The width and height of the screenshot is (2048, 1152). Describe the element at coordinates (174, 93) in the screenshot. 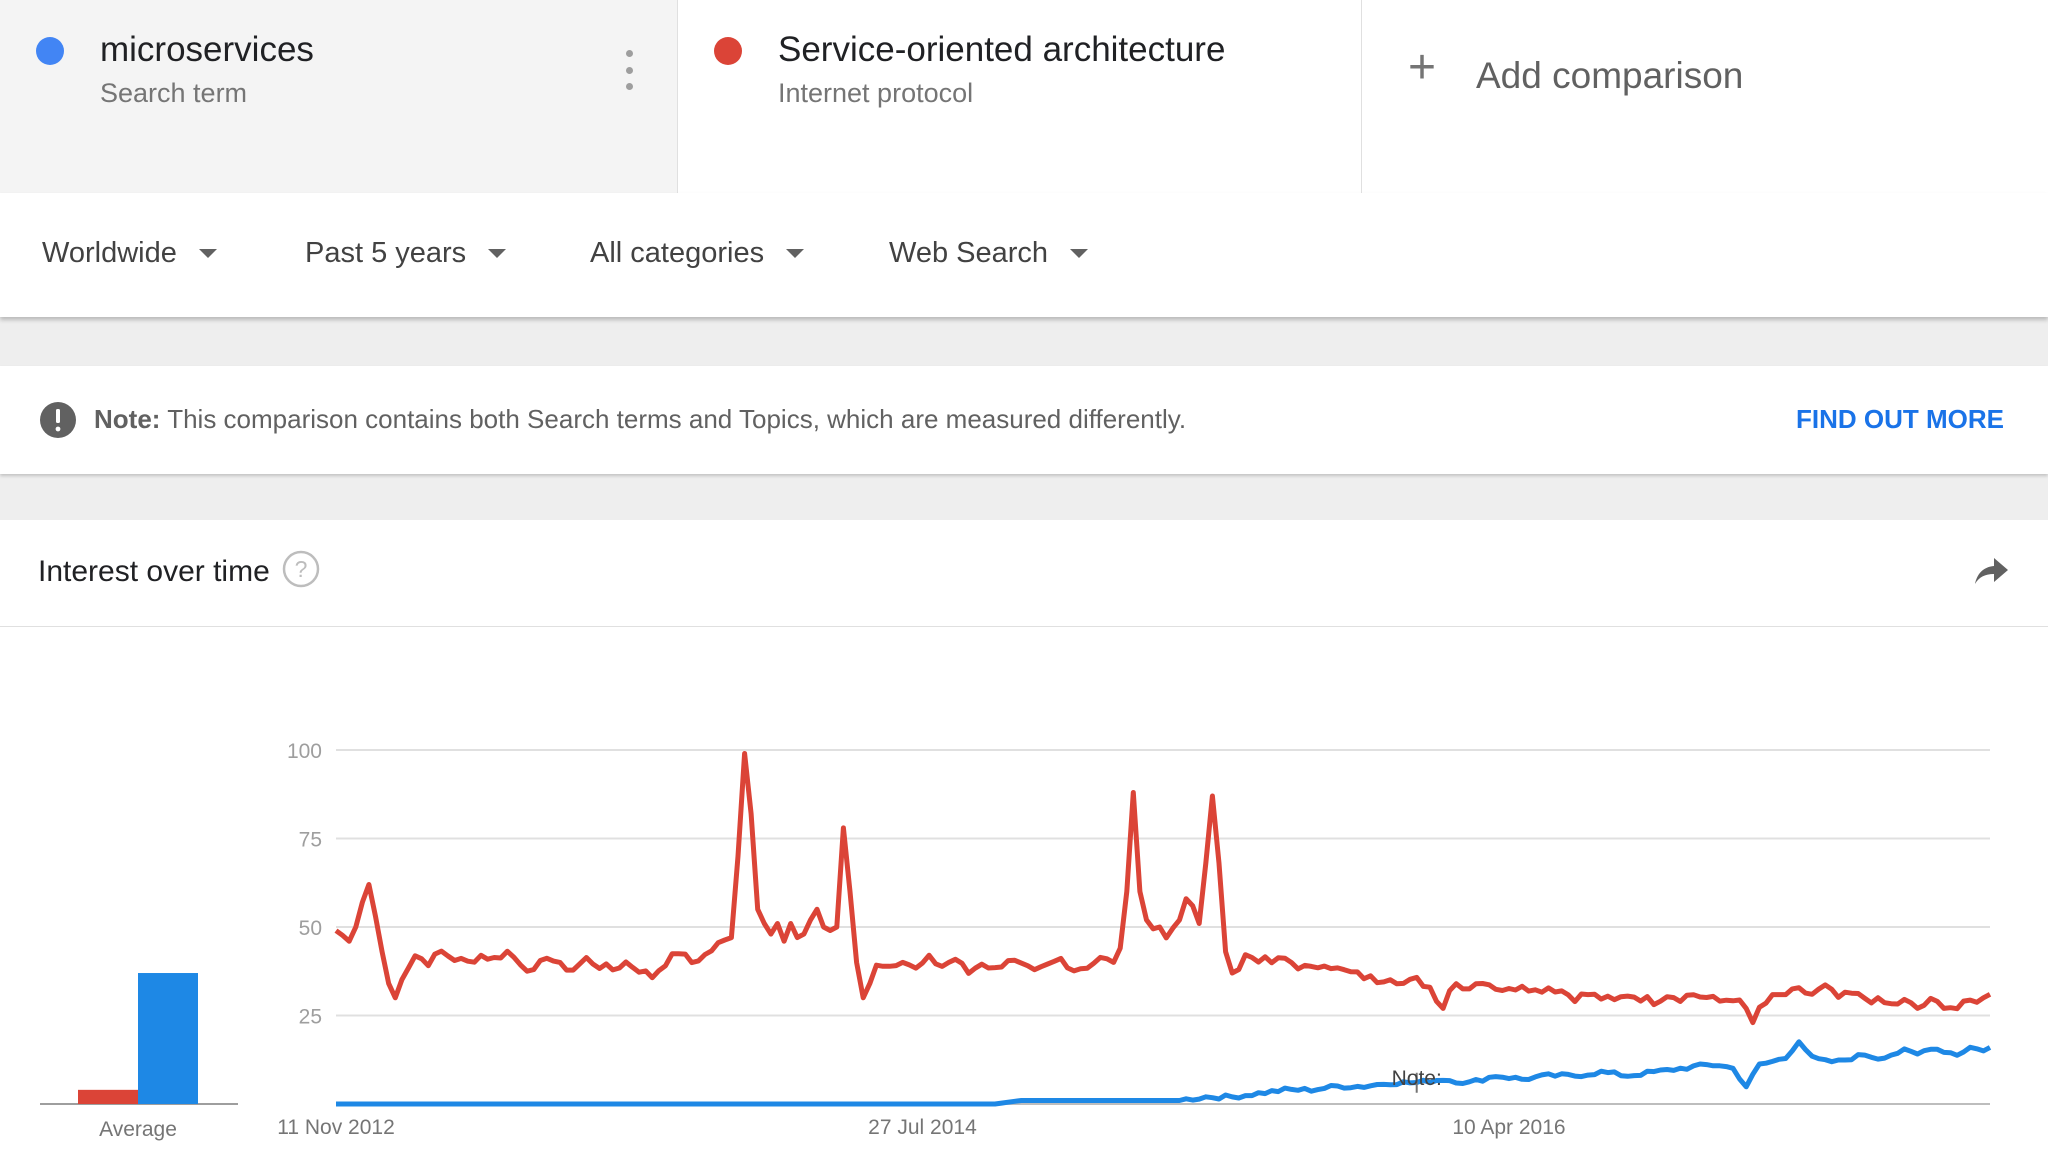

I see `term-type: Search term` at that location.